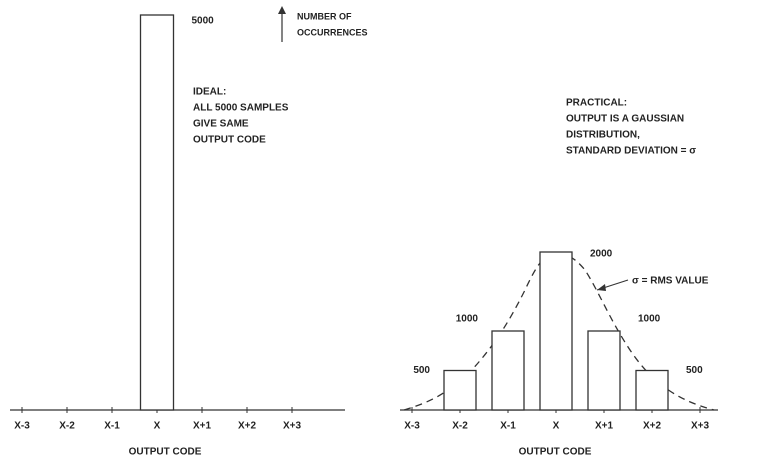 The image size is (757, 461). Describe the element at coordinates (241, 108) in the screenshot. I see `annotation: ALL 5000 SAMPLES` at that location.